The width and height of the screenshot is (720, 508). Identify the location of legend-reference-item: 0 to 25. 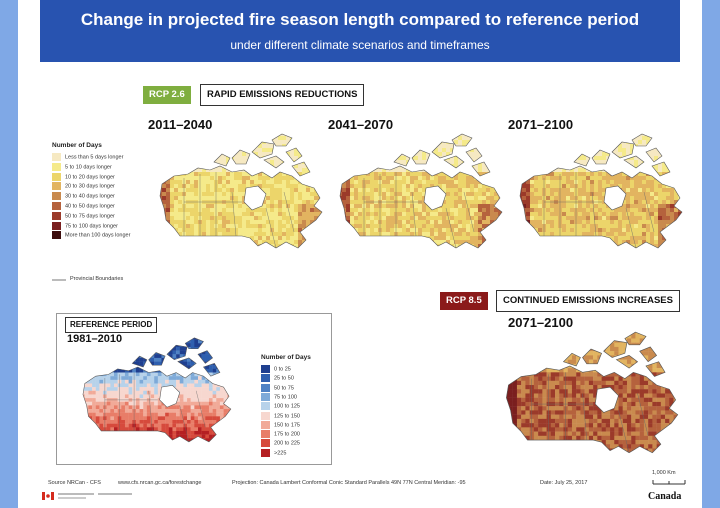
(276, 369).